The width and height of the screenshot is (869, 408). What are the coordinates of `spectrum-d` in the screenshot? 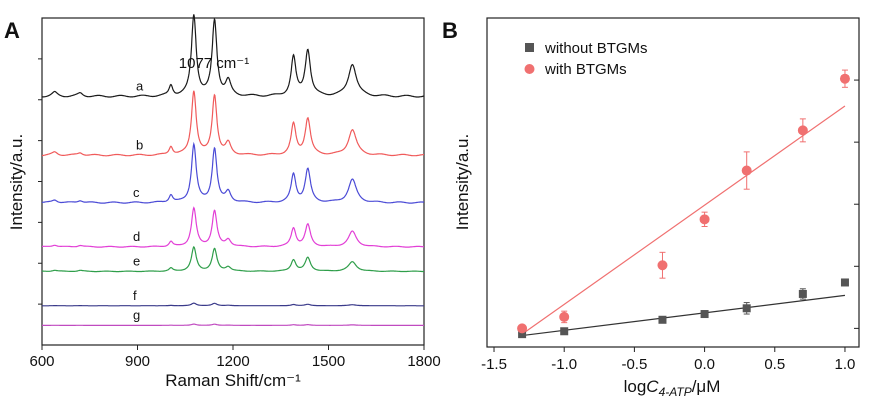 It's located at (233, 227).